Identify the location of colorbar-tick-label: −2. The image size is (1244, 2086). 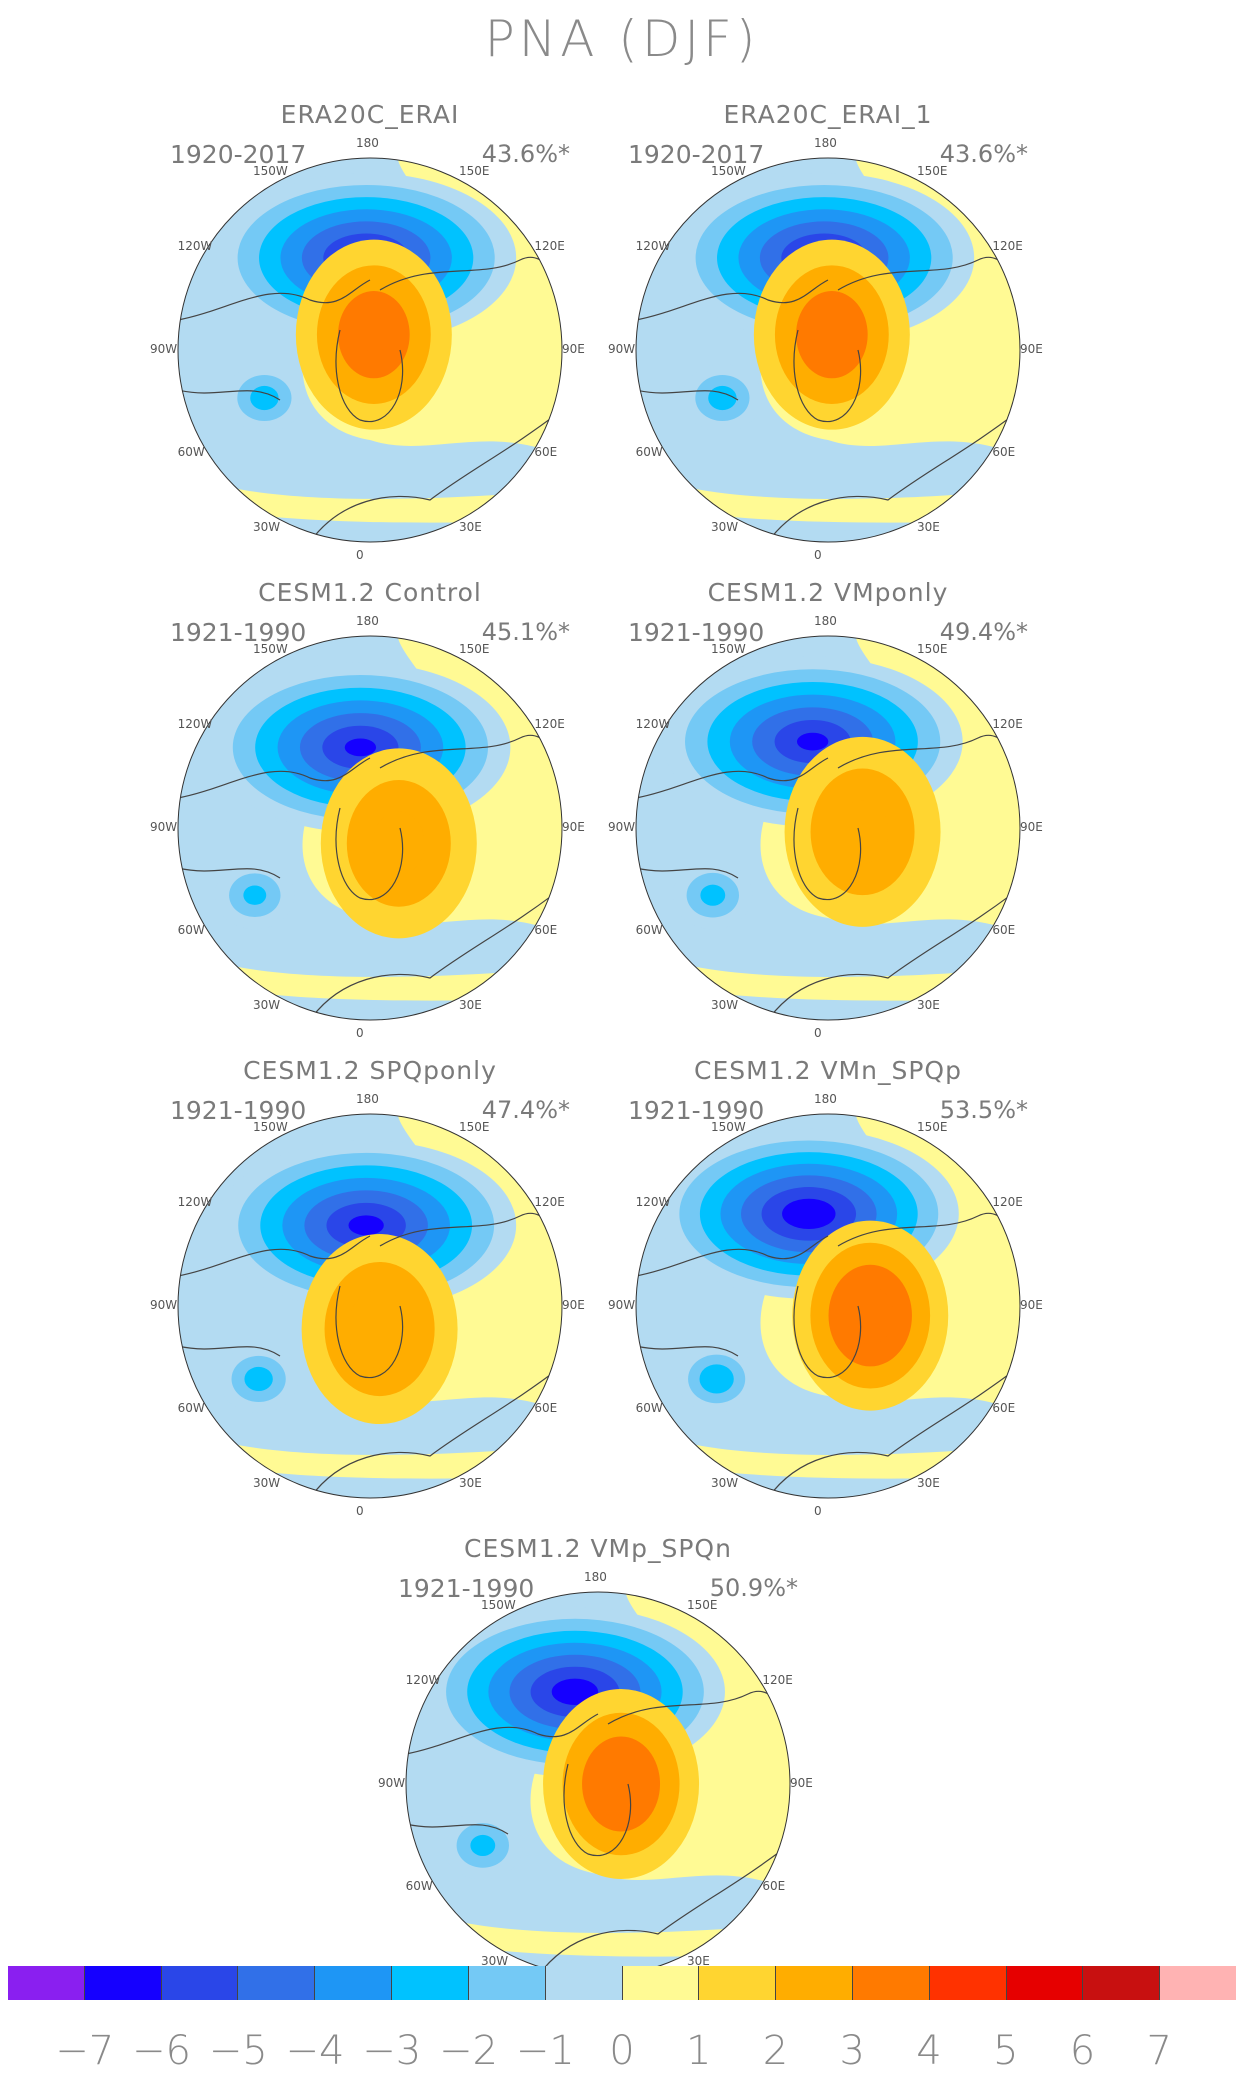
(468, 2051).